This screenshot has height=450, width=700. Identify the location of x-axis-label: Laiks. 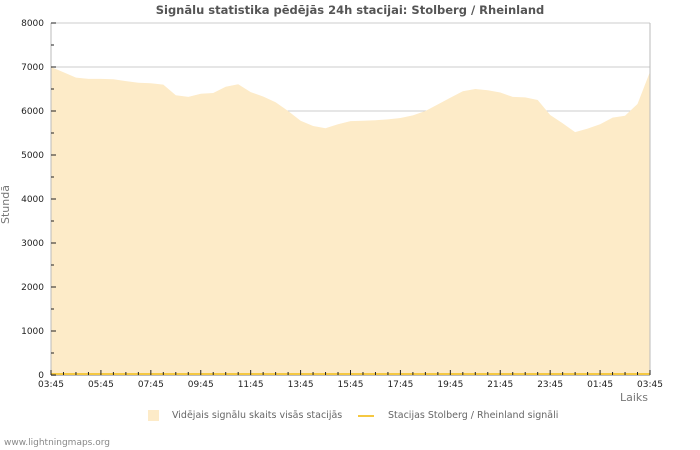
(634, 397).